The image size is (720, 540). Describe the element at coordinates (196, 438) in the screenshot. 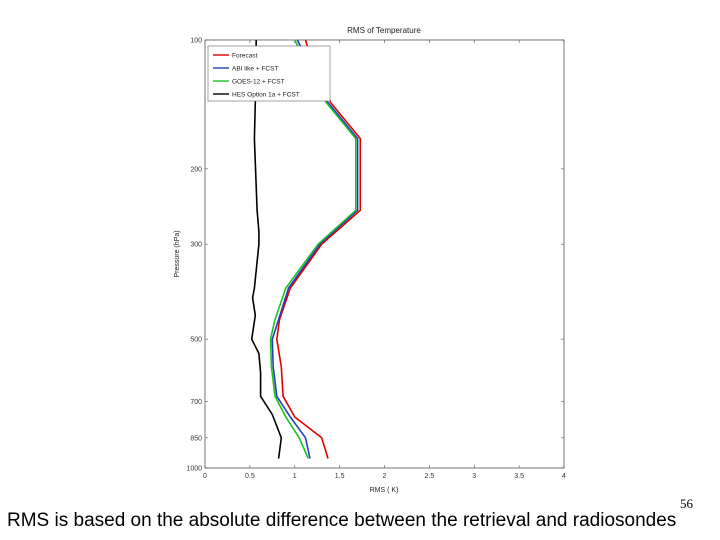

I see `y-tick-label: 850` at that location.